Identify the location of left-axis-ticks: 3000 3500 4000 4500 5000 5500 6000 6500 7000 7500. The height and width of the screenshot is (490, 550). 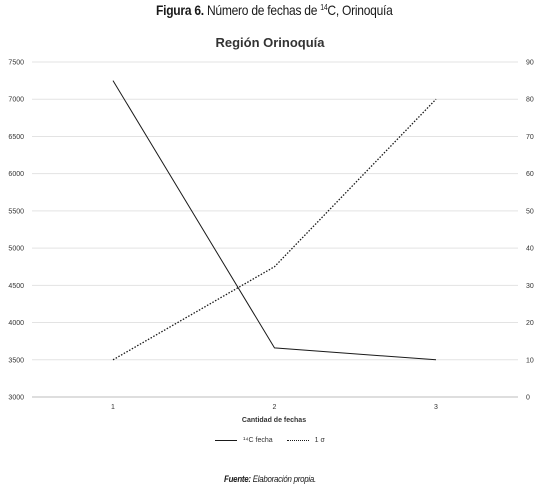
(16, 231).